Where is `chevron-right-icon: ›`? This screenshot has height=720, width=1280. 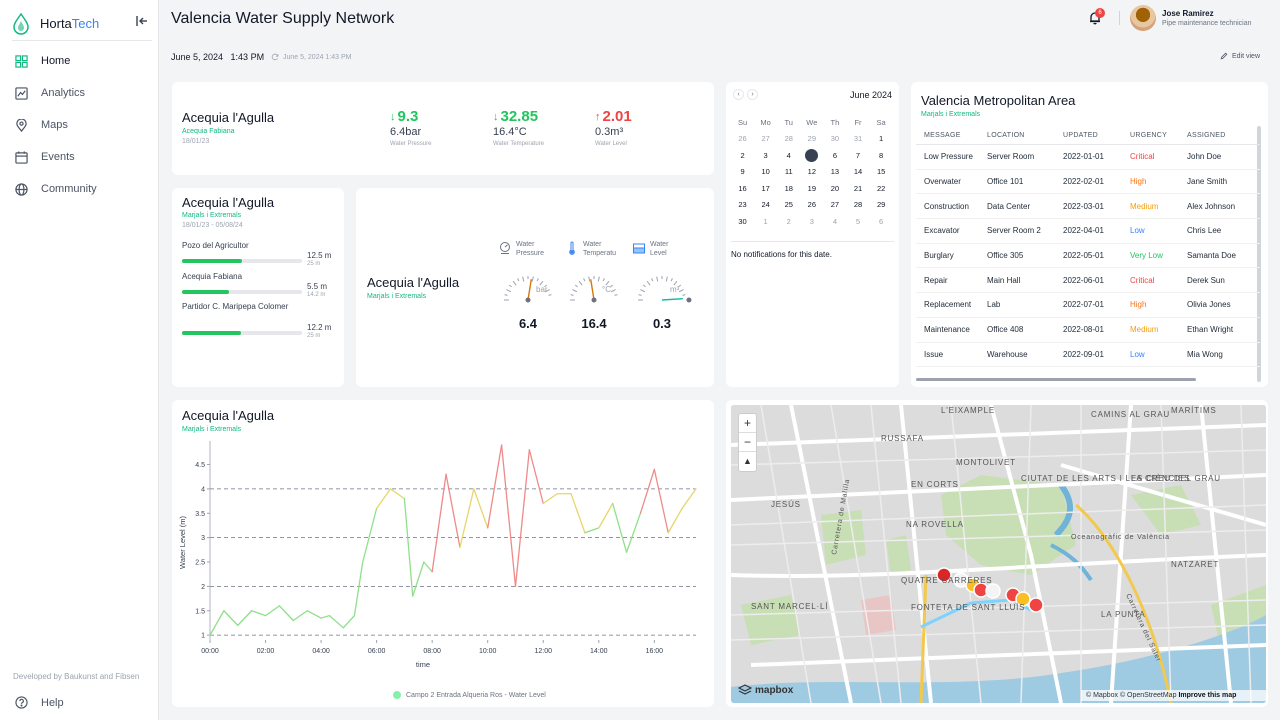 chevron-right-icon: › is located at coordinates (752, 94).